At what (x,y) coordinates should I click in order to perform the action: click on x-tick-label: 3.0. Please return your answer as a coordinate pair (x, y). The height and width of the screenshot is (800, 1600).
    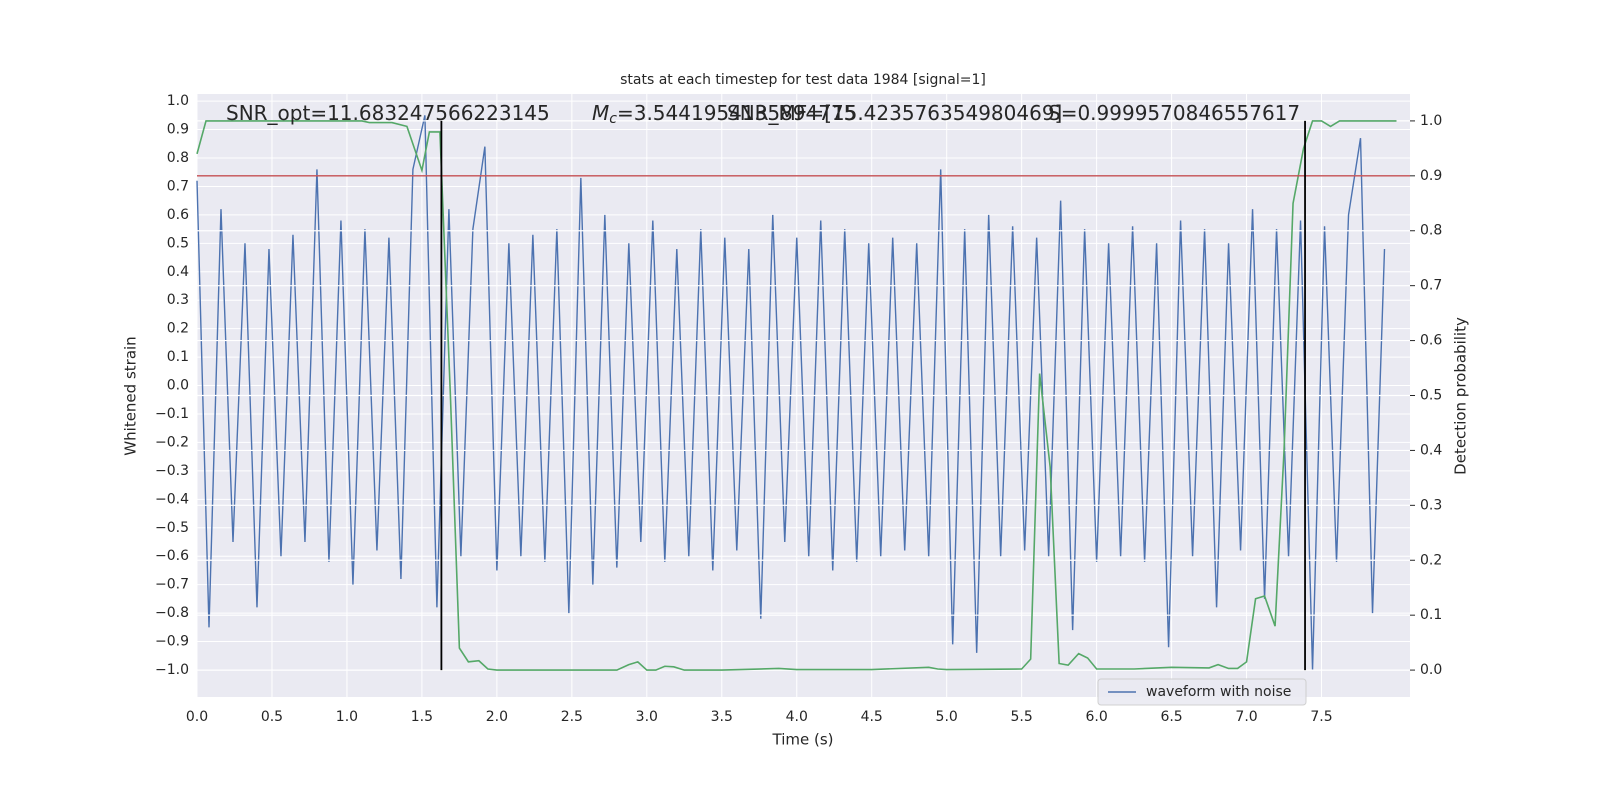
    Looking at the image, I should click on (647, 717).